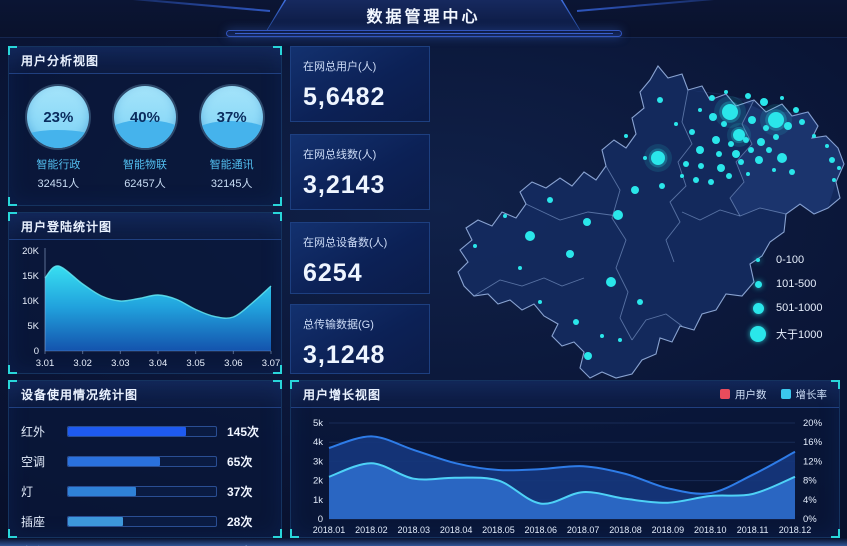  What do you see at coordinates (231, 184) in the screenshot?
I see `liquid-circle-count: 32145人` at bounding box center [231, 184].